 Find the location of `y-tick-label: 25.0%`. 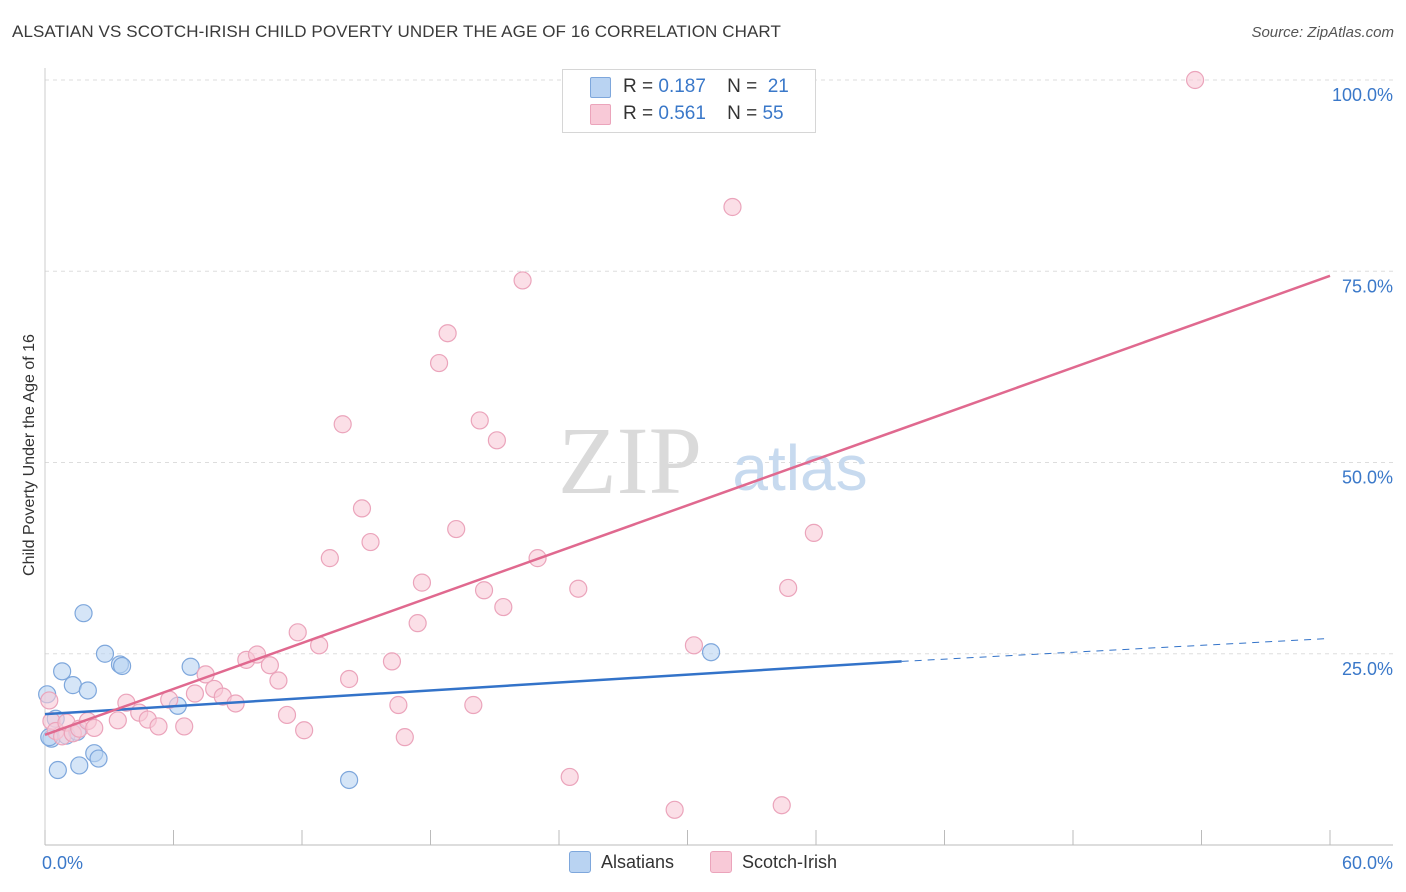

y-tick-label: 25.0% is located at coordinates (1367, 669).